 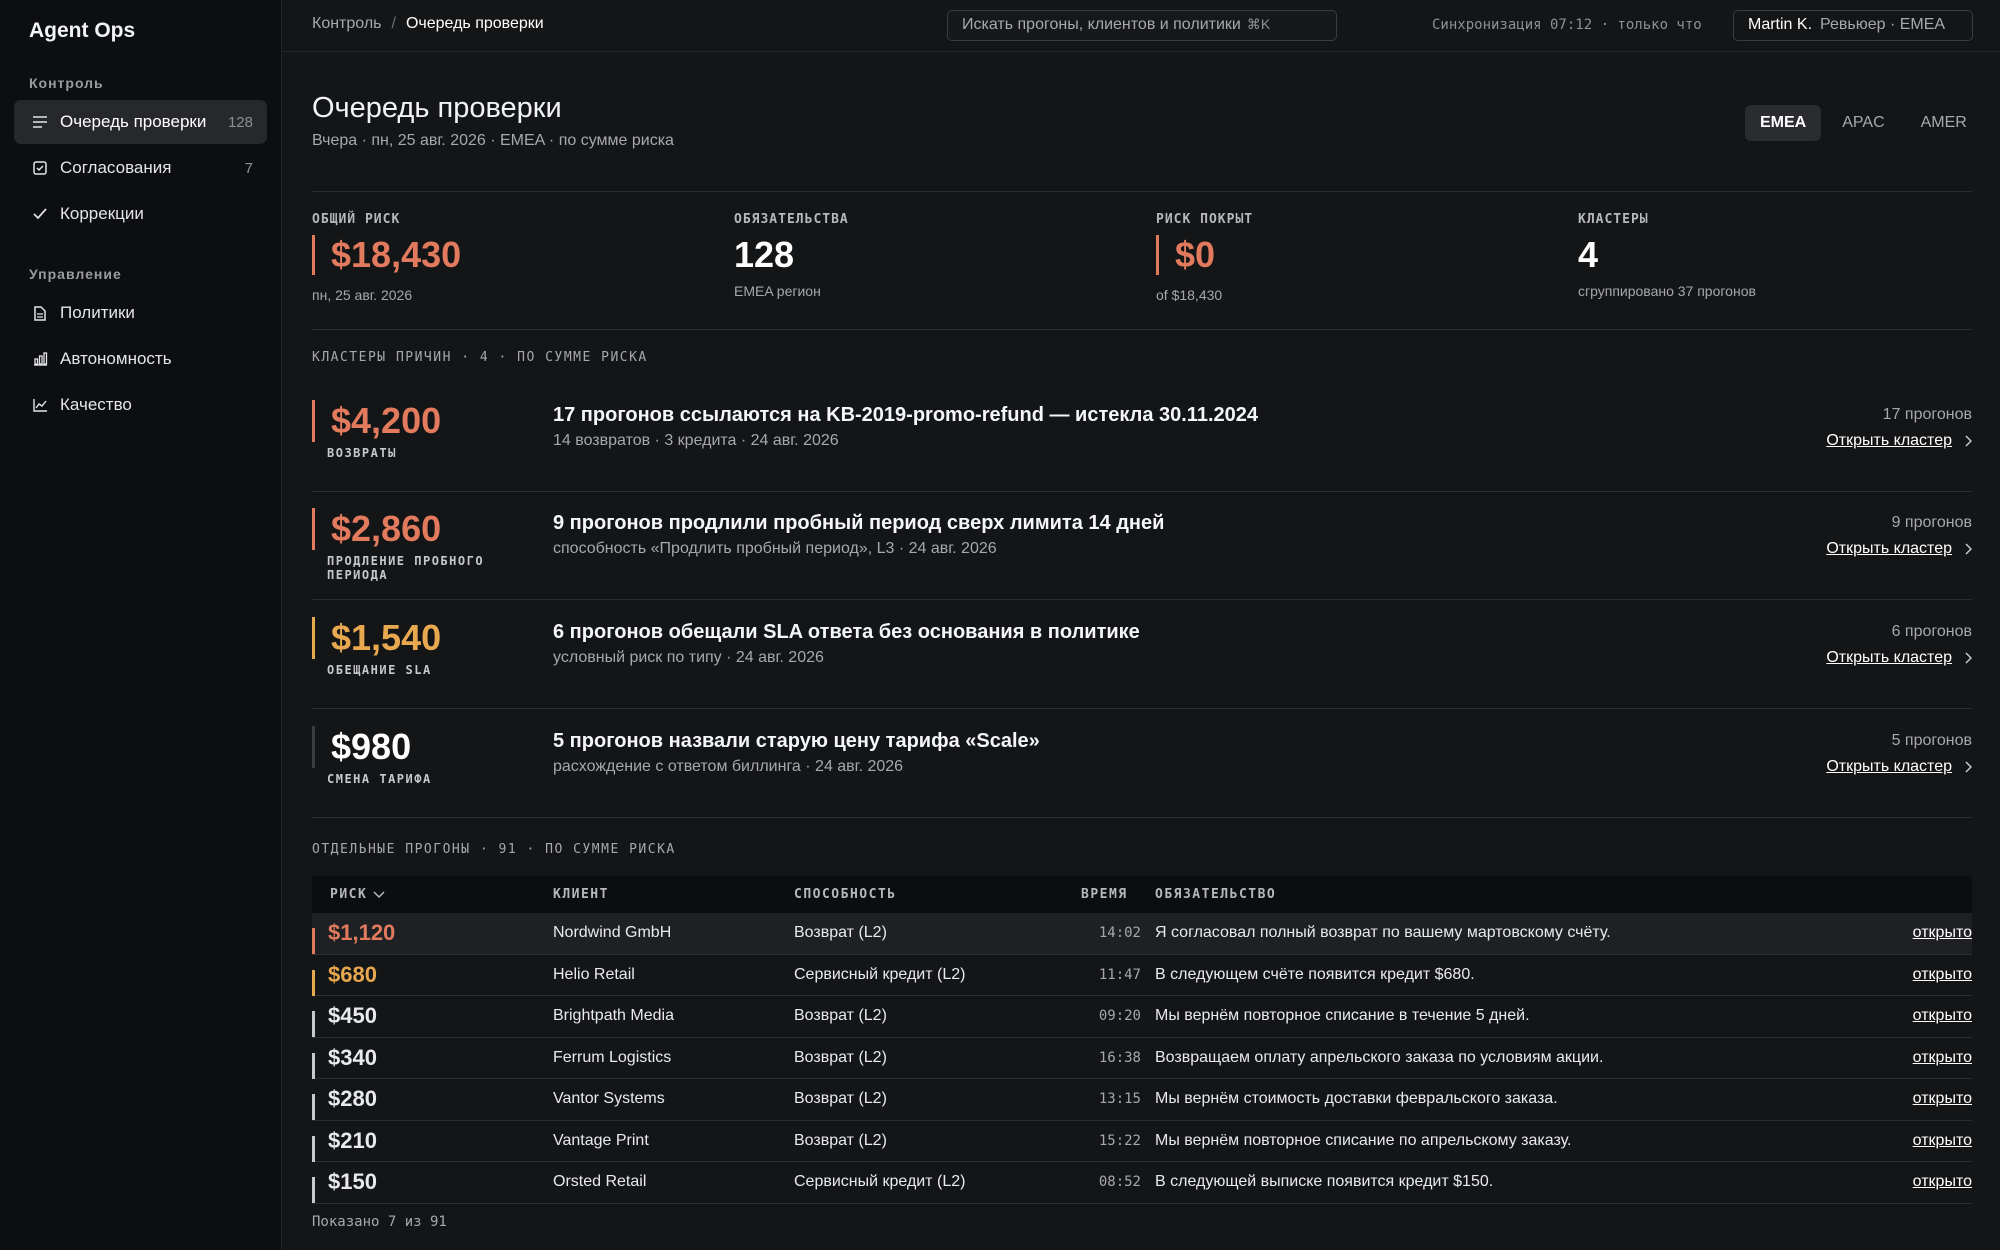 I want to click on cluster-category: СМЕНА ТАРИФА, so click(x=379, y=779).